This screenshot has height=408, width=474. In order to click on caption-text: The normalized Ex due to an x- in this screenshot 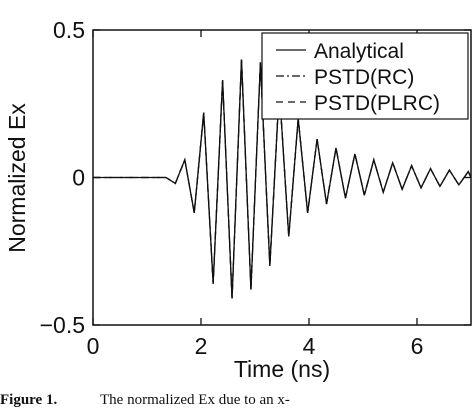, I will do `click(195, 400)`.